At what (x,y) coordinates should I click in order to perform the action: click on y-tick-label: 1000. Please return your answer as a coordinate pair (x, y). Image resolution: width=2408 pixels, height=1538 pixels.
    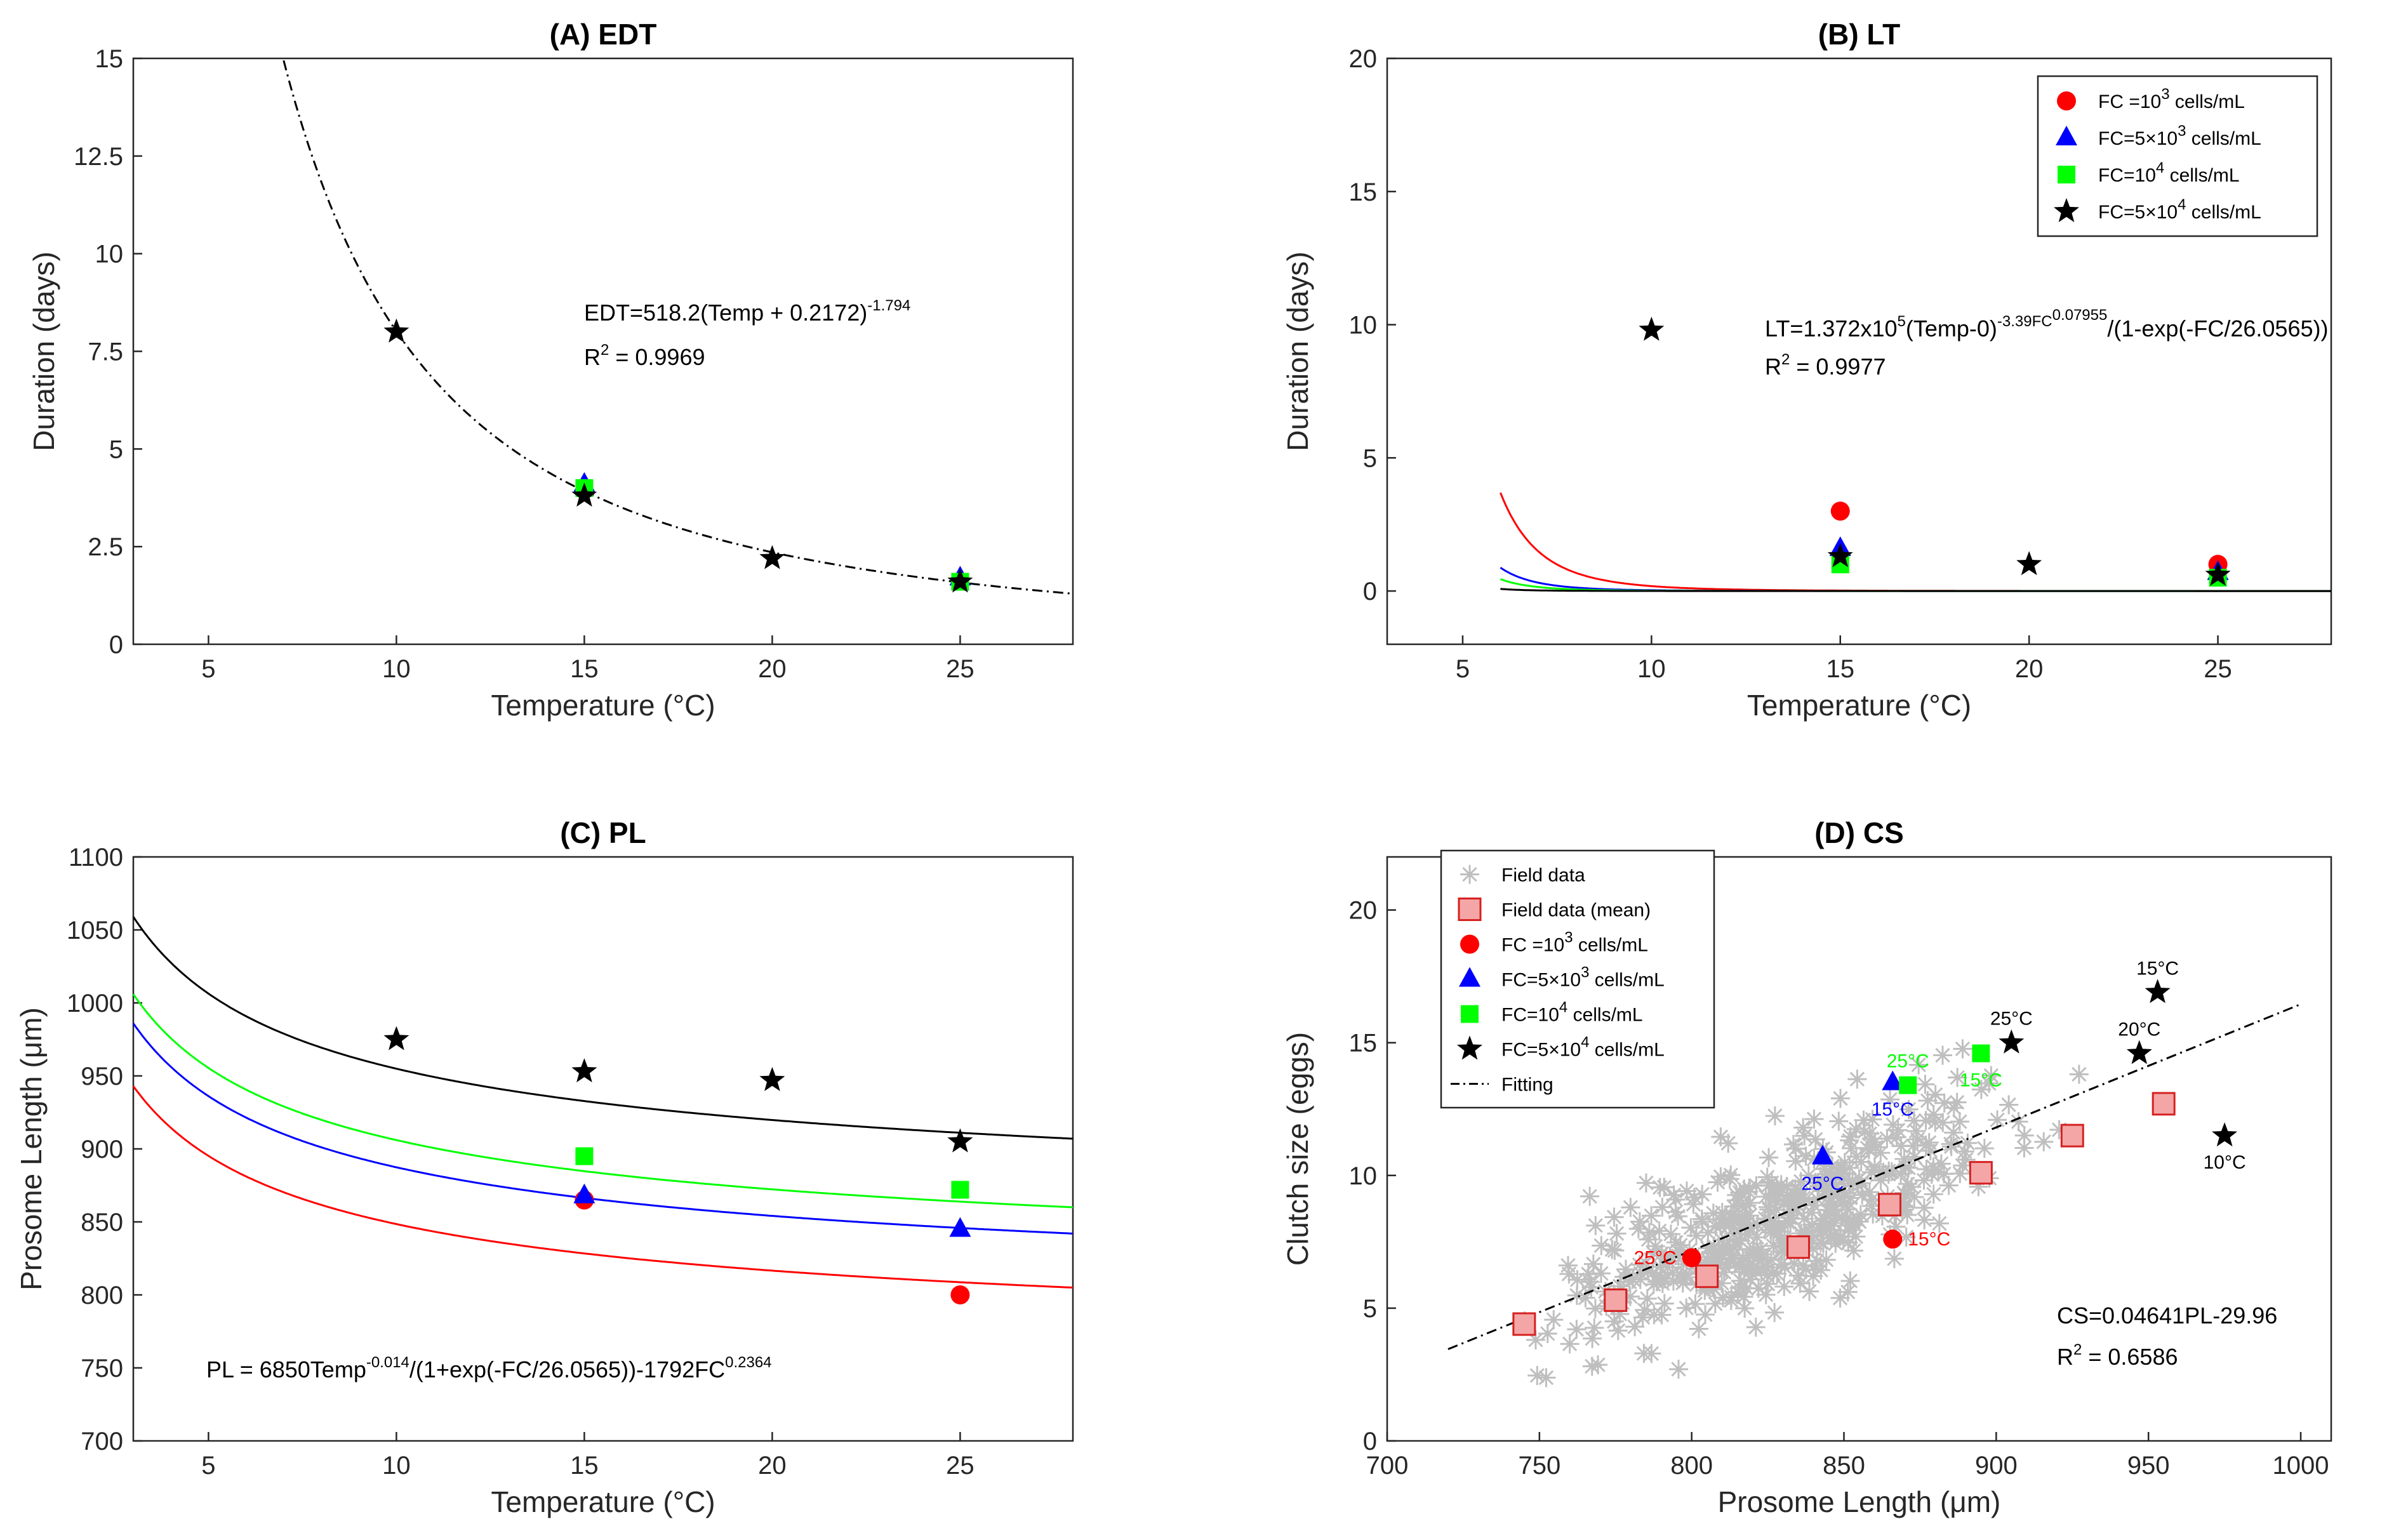
    Looking at the image, I should click on (95, 1004).